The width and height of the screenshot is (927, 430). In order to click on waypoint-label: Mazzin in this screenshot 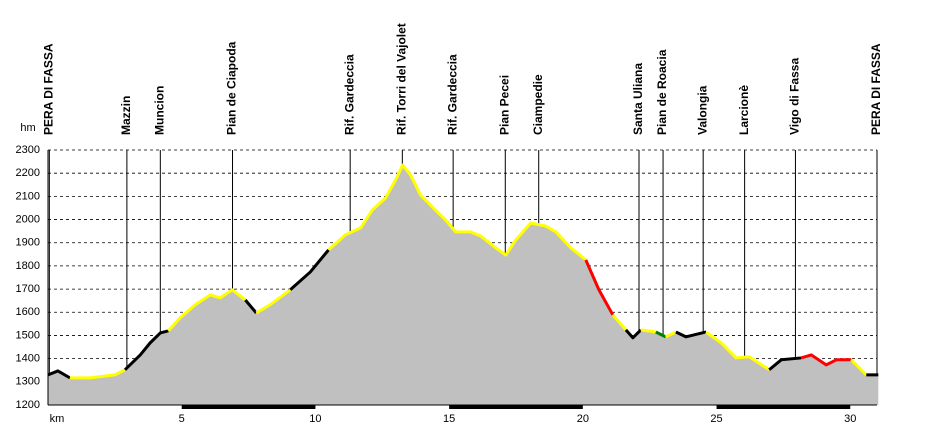, I will do `click(126, 115)`.